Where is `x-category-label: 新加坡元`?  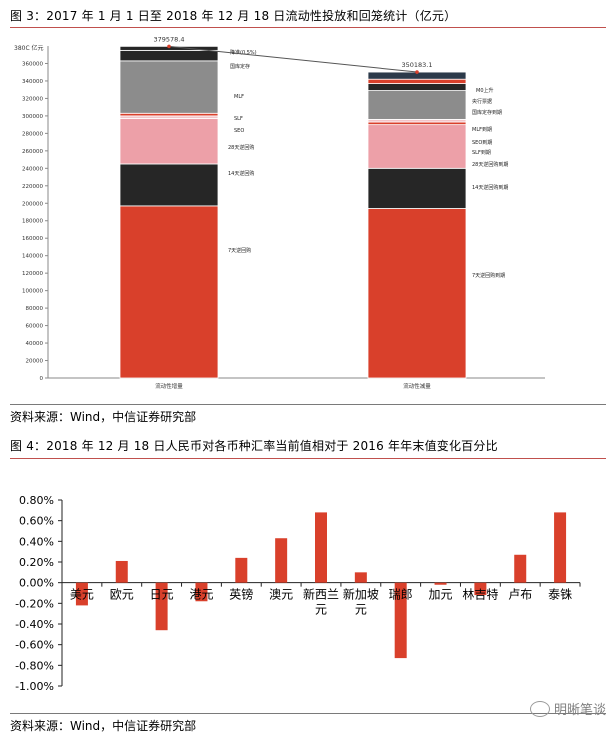 x-category-label: 新加坡元 is located at coordinates (361, 602).